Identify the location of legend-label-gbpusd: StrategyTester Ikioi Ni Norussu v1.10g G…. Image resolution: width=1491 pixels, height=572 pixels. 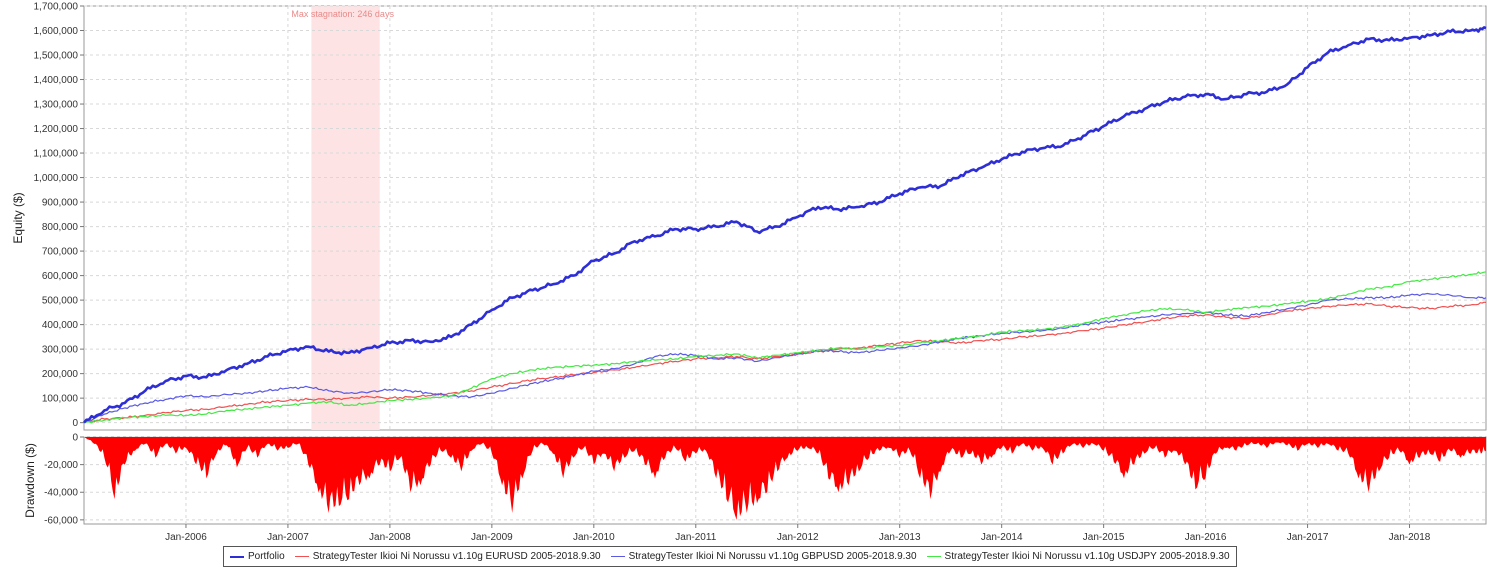
(772, 556).